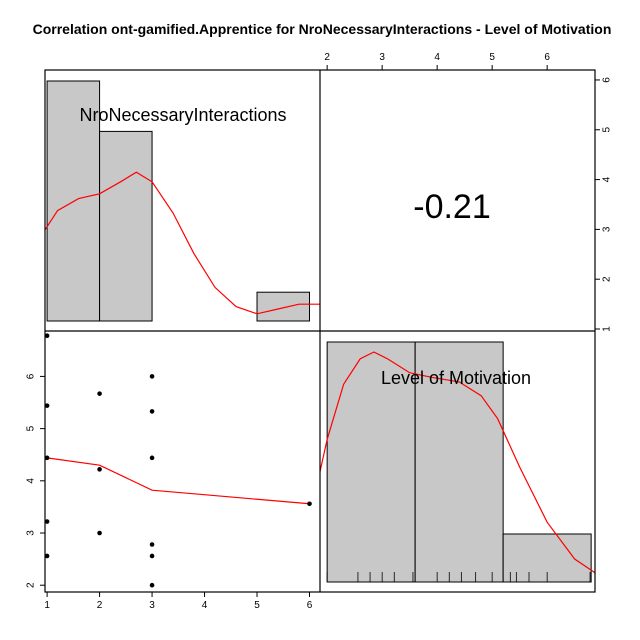 Image resolution: width=640 pixels, height=640 pixels. Describe the element at coordinates (152, 605) in the screenshot. I see `x-tick-label: 3` at that location.